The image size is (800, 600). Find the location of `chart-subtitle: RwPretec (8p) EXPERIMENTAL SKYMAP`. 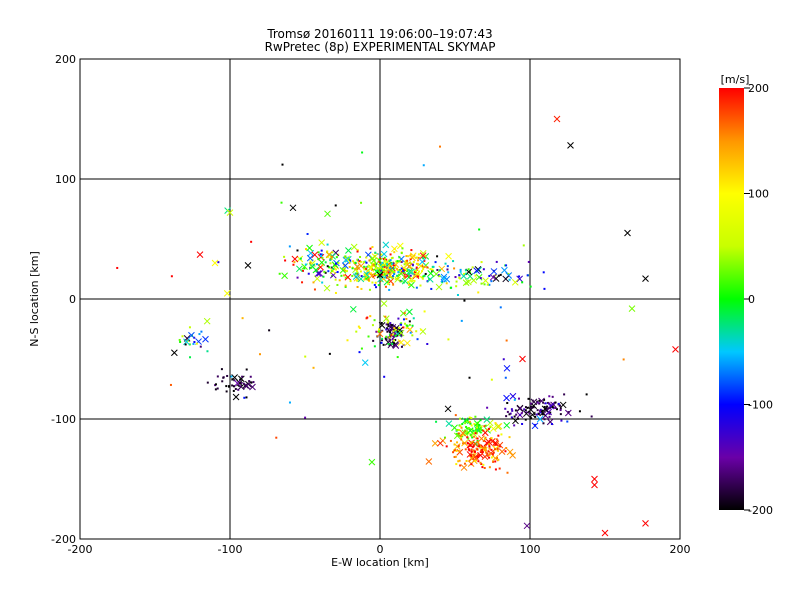

chart-subtitle: RwPretec (8p) EXPERIMENTAL SKYMAP is located at coordinates (380, 47).